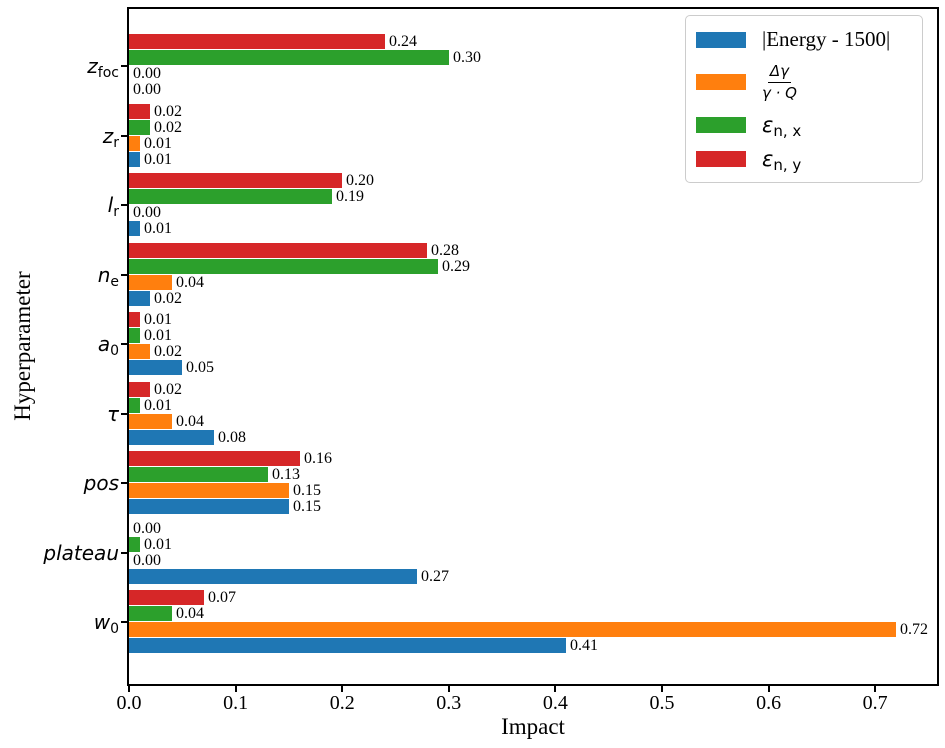 This screenshot has height=748, width=945. I want to click on bar-a_0-series3, so click(134, 319).